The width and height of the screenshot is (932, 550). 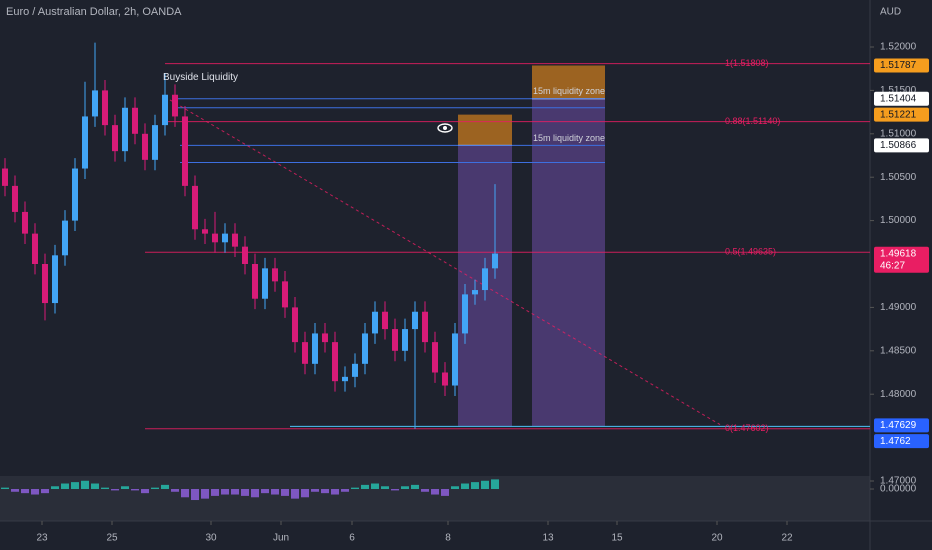 What do you see at coordinates (747, 63) in the screenshot?
I see `fib-label: 1(1.51808)` at bounding box center [747, 63].